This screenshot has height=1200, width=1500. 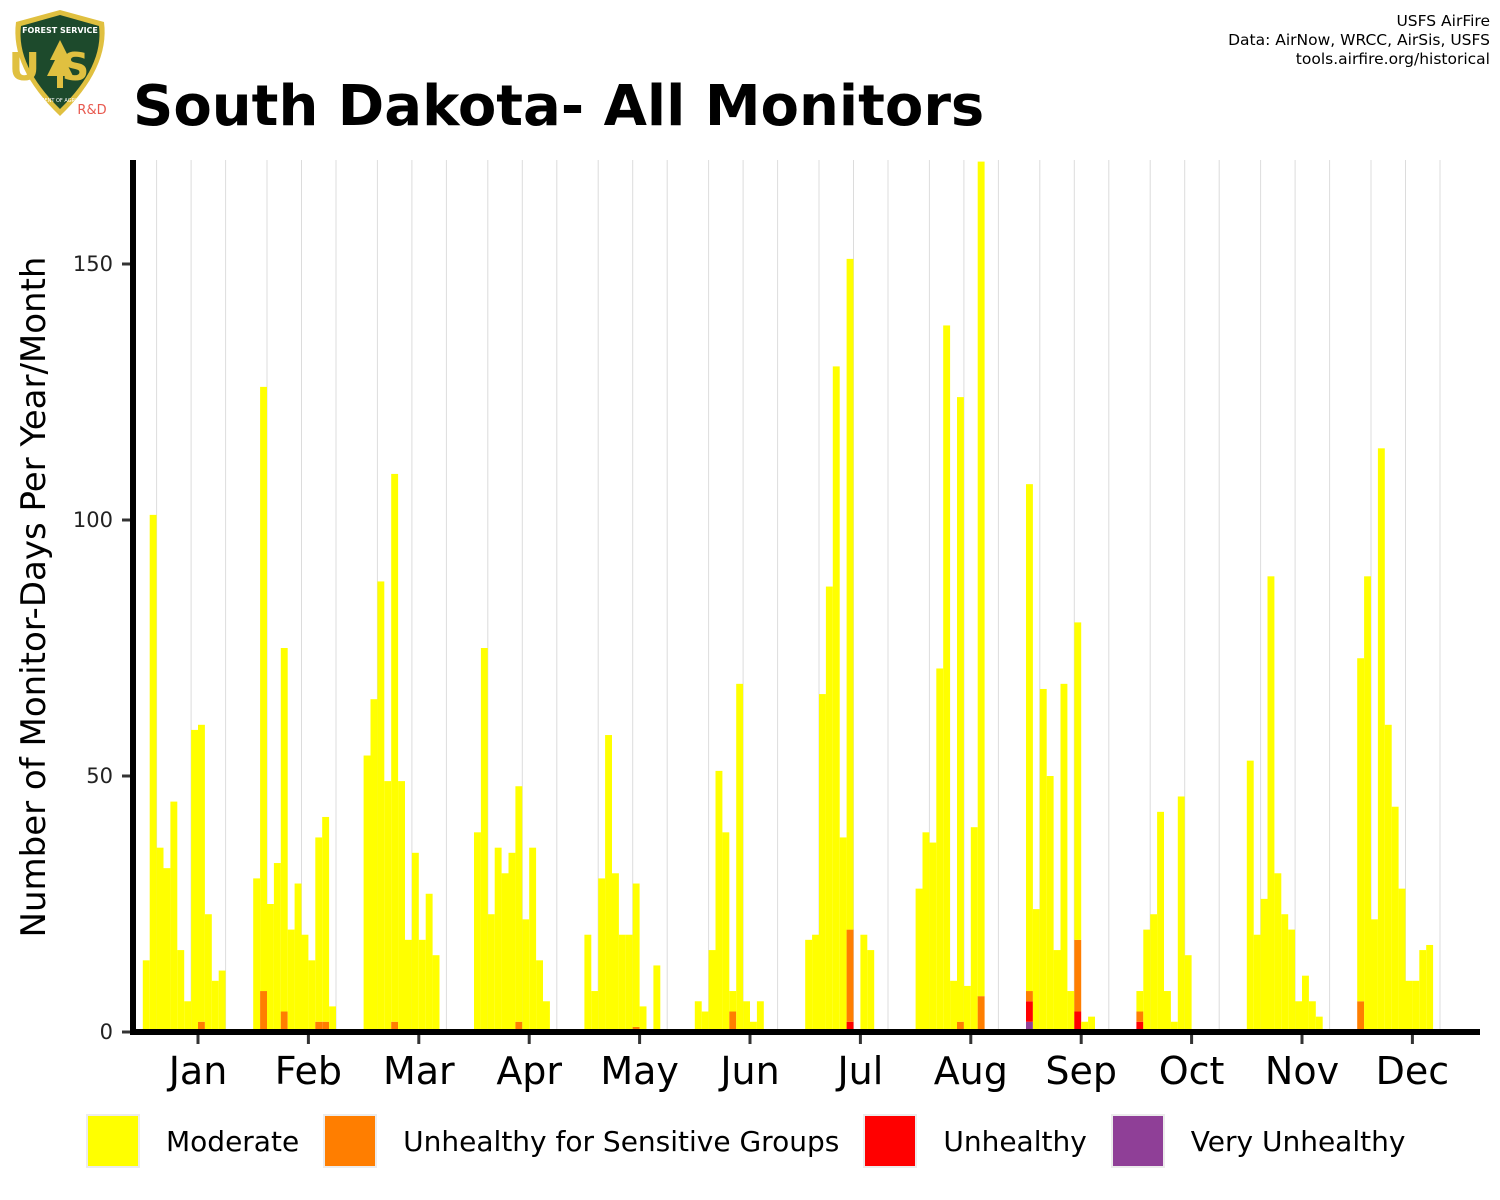 I want to click on logo-suffix: R&D, so click(x=91, y=110).